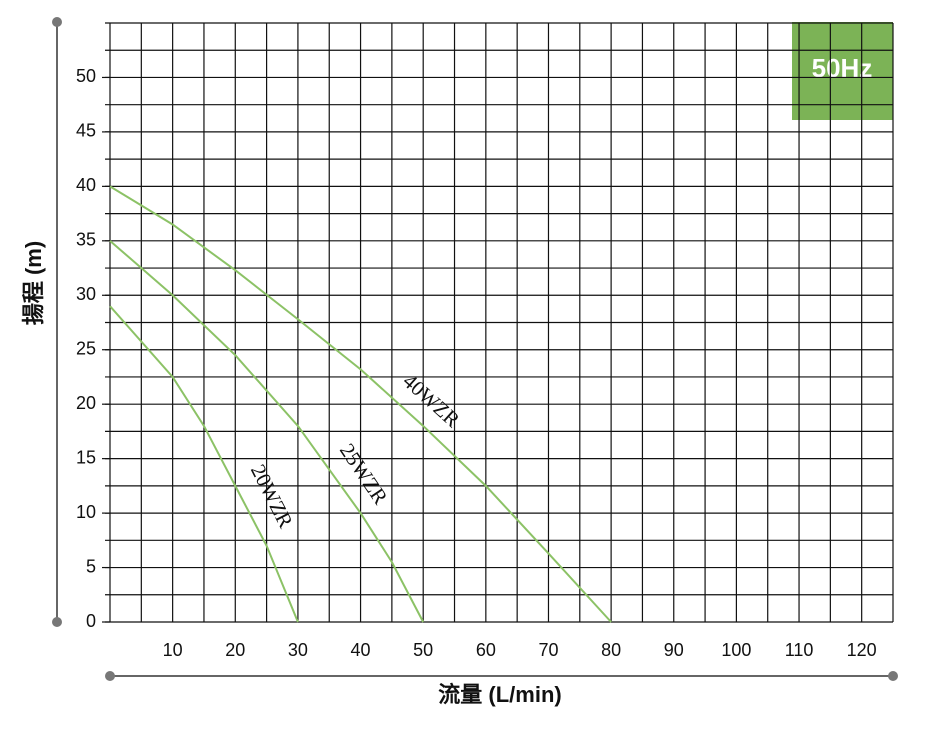 Image resolution: width=946 pixels, height=734 pixels. I want to click on badge: 50Hz, so click(842, 68).